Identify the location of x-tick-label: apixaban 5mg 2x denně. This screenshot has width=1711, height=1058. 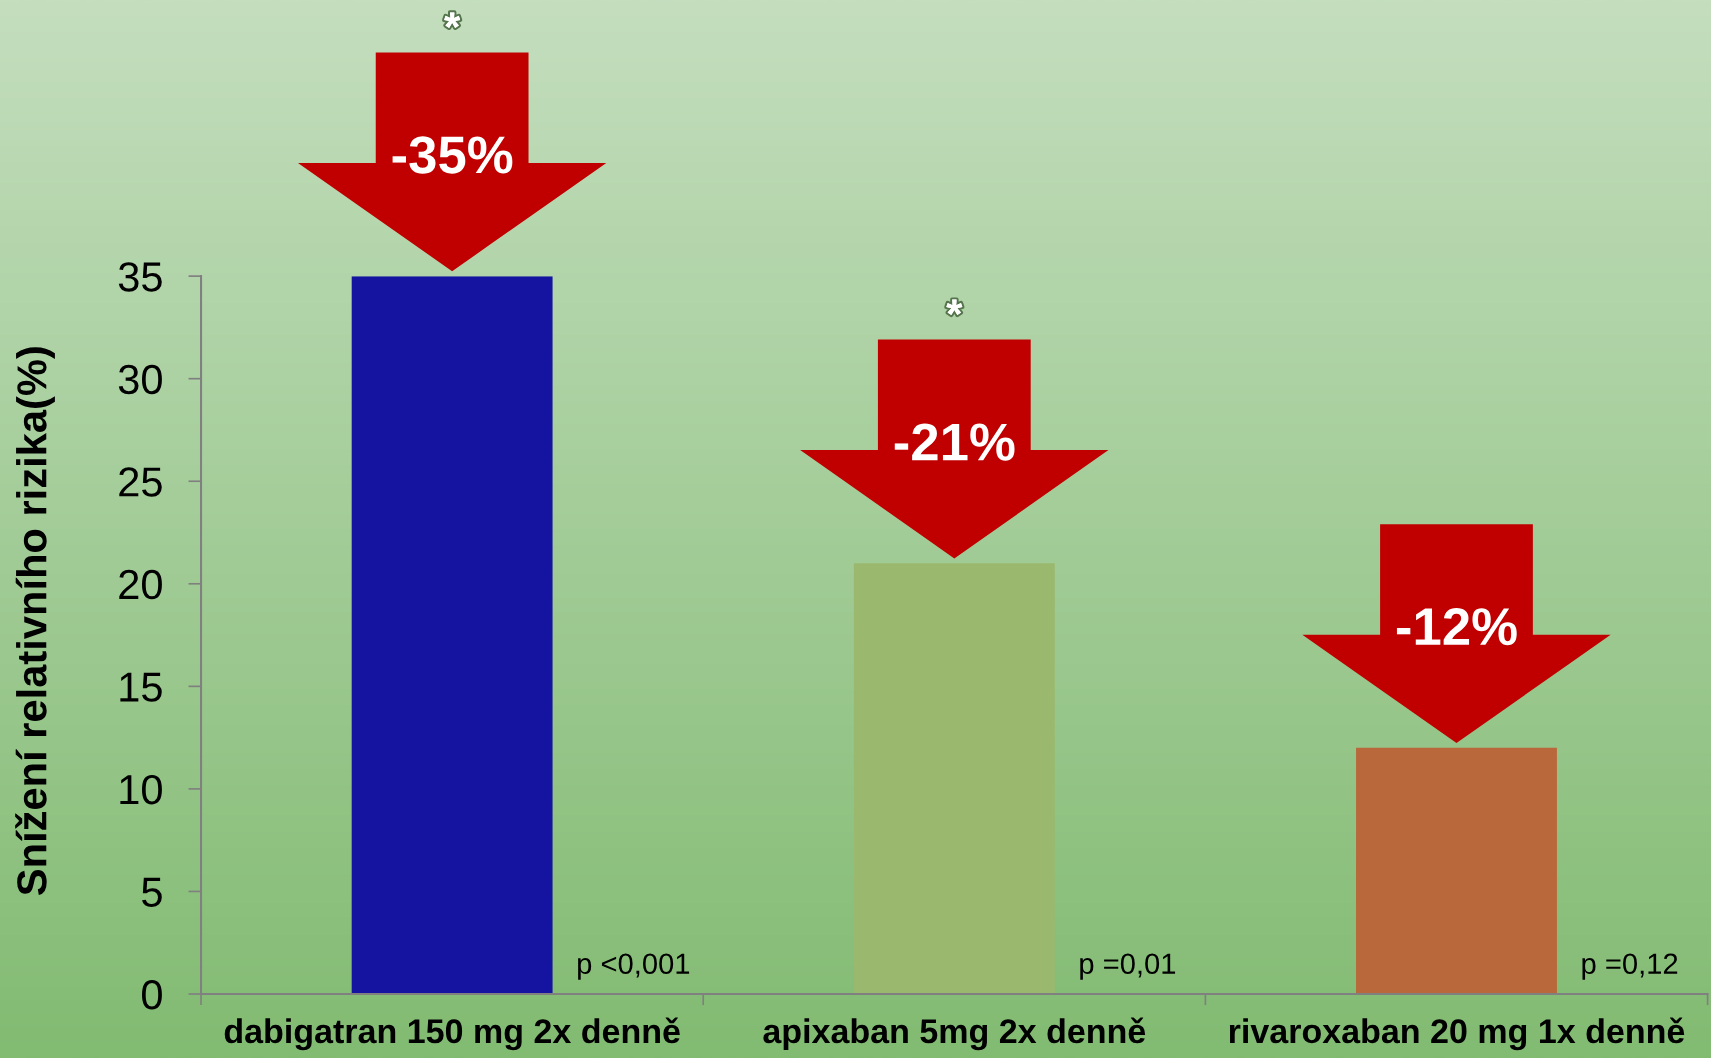
(954, 1034).